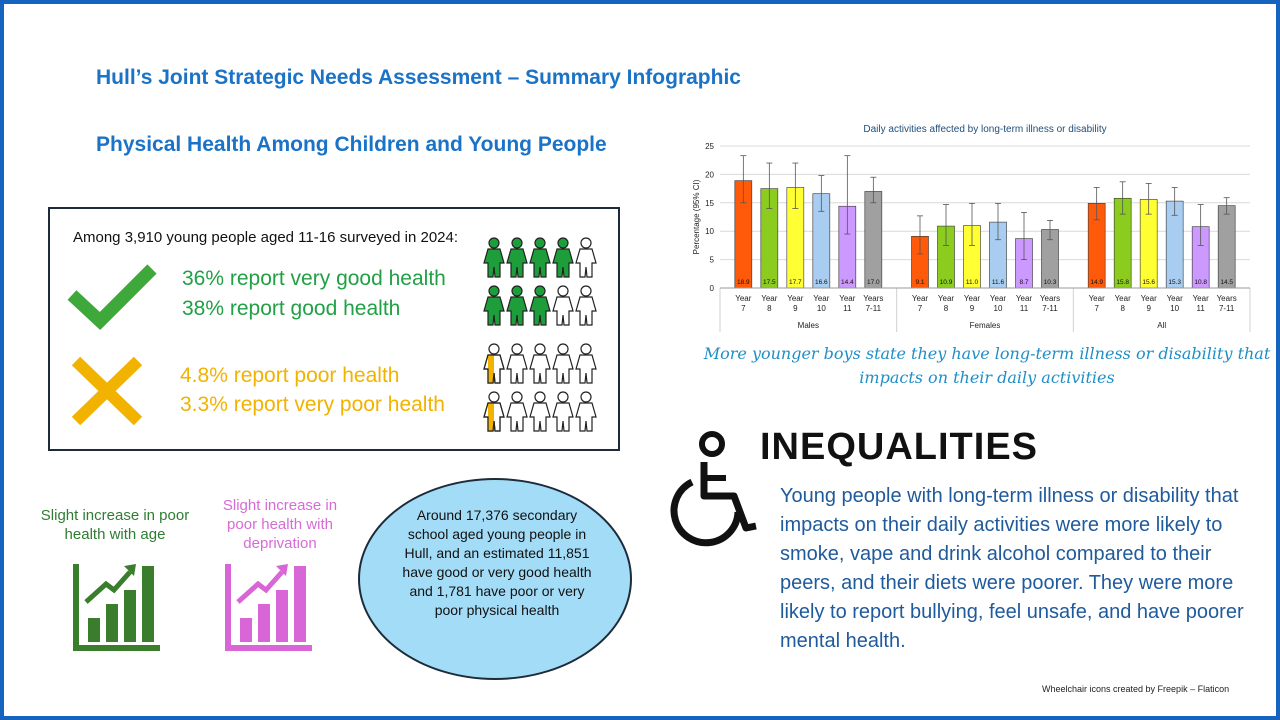 Image resolution: width=1280 pixels, height=720 pixels. Describe the element at coordinates (712, 260) in the screenshot. I see `y-tick-label: 5` at that location.